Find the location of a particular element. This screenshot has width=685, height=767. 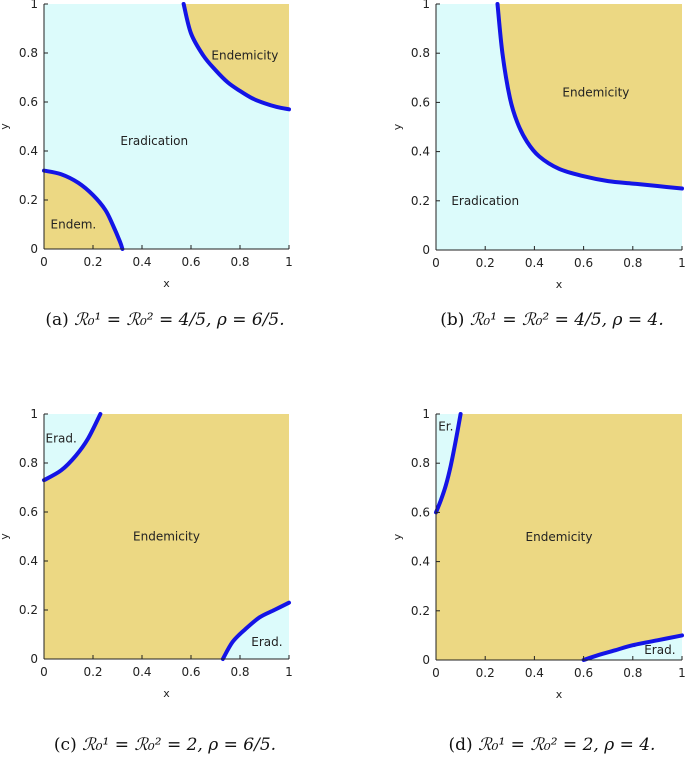

caption-label: (c) is located at coordinates (65, 745).